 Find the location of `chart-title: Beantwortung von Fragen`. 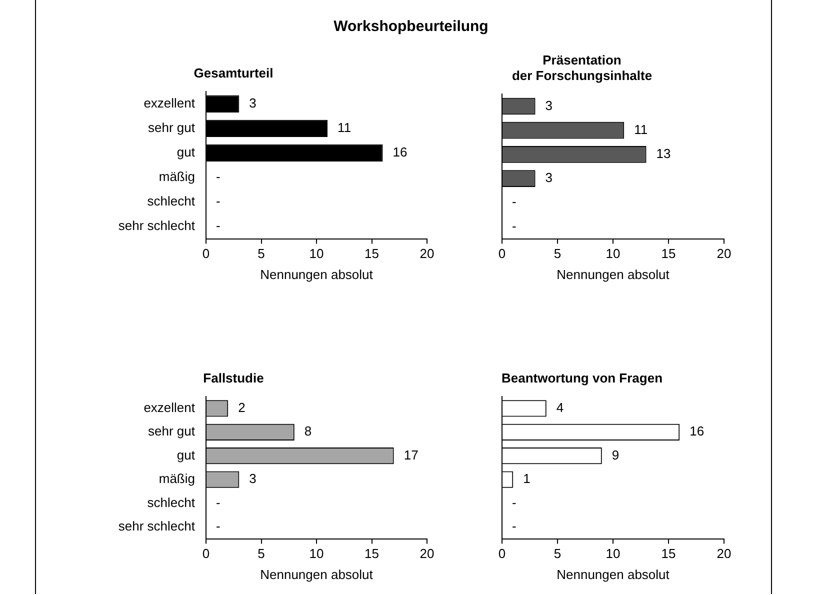

chart-title: Beantwortung von Fragen is located at coordinates (582, 378).